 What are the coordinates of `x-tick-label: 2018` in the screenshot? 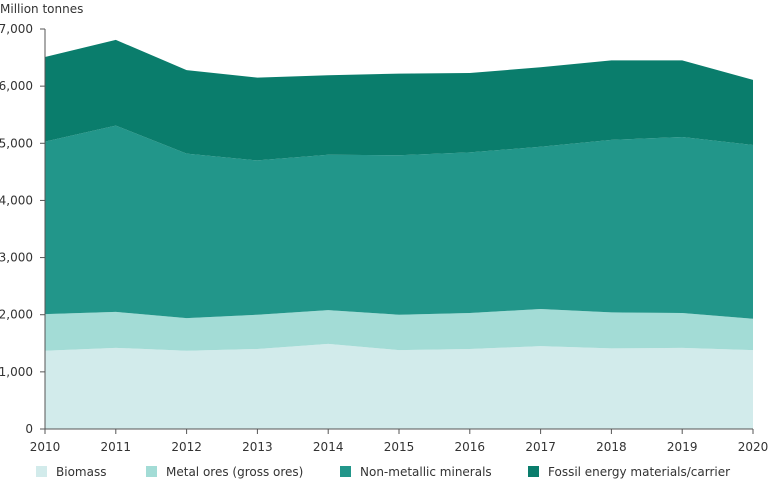 It's located at (611, 447).